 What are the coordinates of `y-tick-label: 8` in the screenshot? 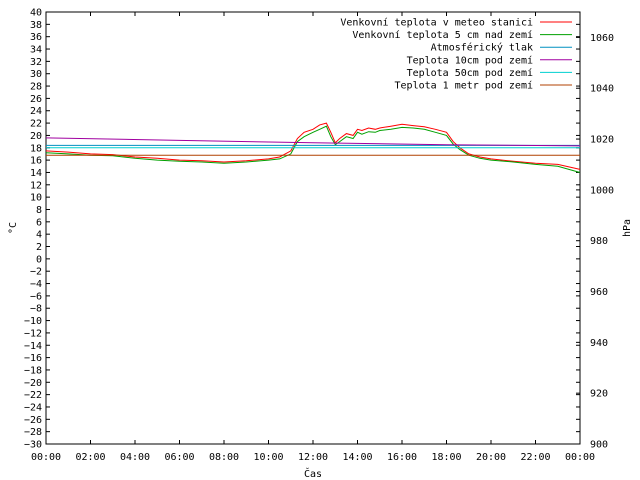 It's located at (39, 210).